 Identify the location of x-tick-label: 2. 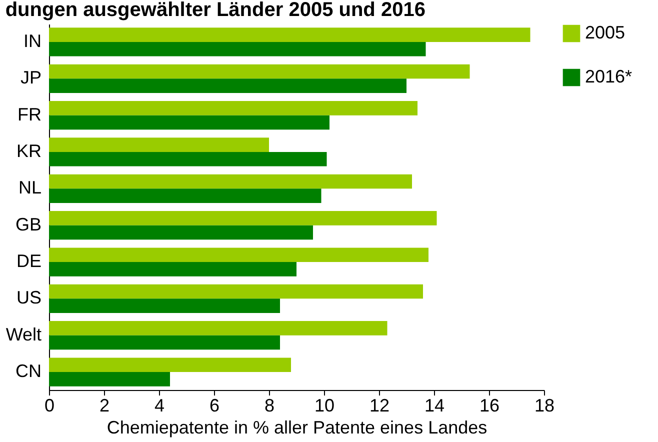
(104, 406).